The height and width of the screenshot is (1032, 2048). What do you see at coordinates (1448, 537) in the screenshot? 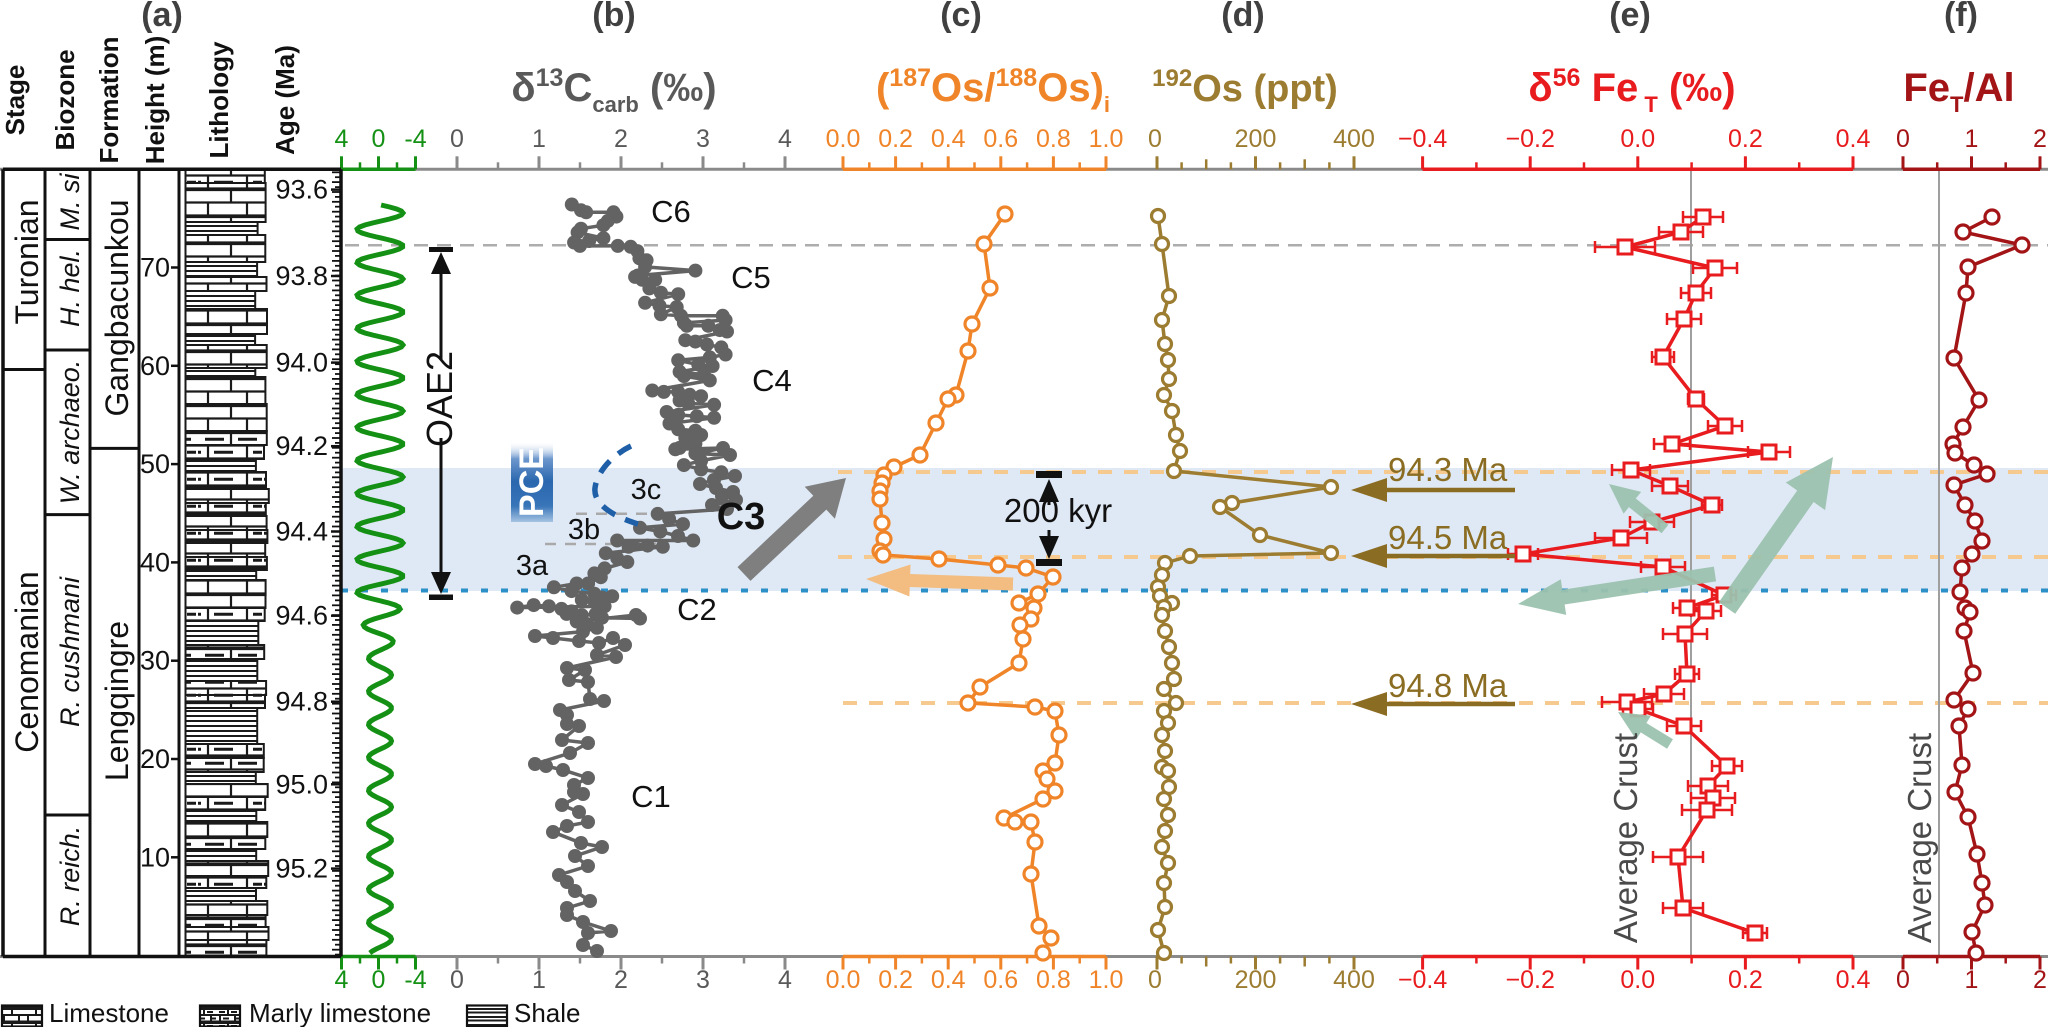
I see `svg-text: 94.5 Ma` at bounding box center [1448, 537].